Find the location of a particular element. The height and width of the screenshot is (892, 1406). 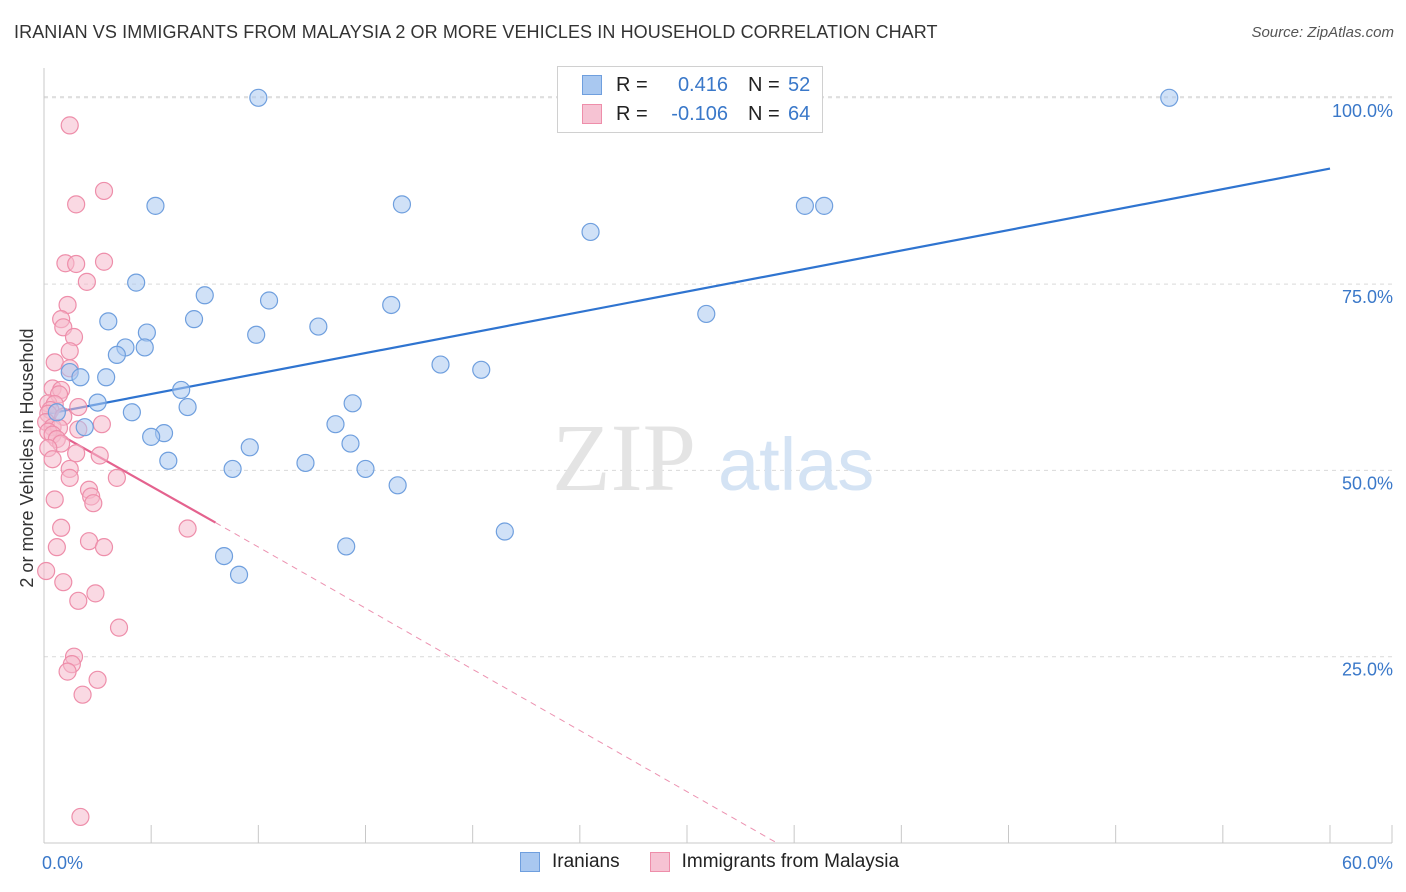

legend-n-value: 52 is located at coordinates (799, 84).